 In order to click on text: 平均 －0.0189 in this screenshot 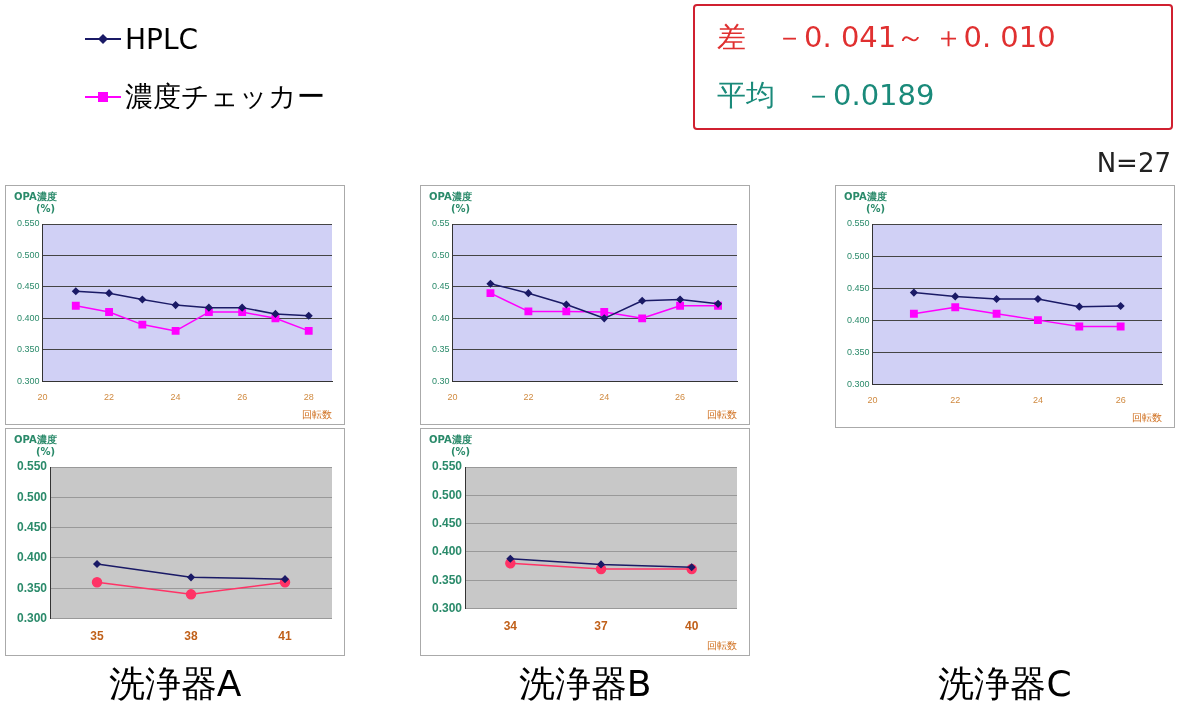, I will do `click(826, 95)`.